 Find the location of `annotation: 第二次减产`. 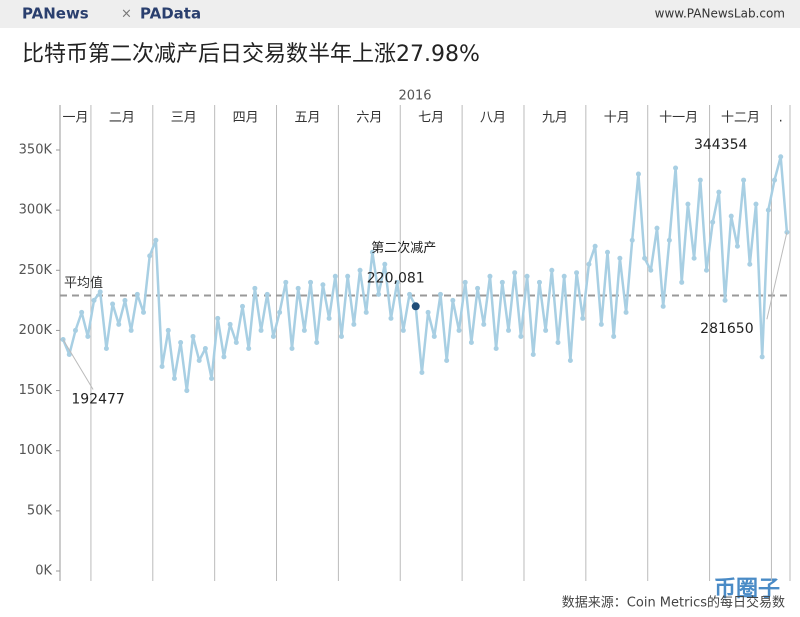

annotation: 第二次减产 is located at coordinates (403, 248).